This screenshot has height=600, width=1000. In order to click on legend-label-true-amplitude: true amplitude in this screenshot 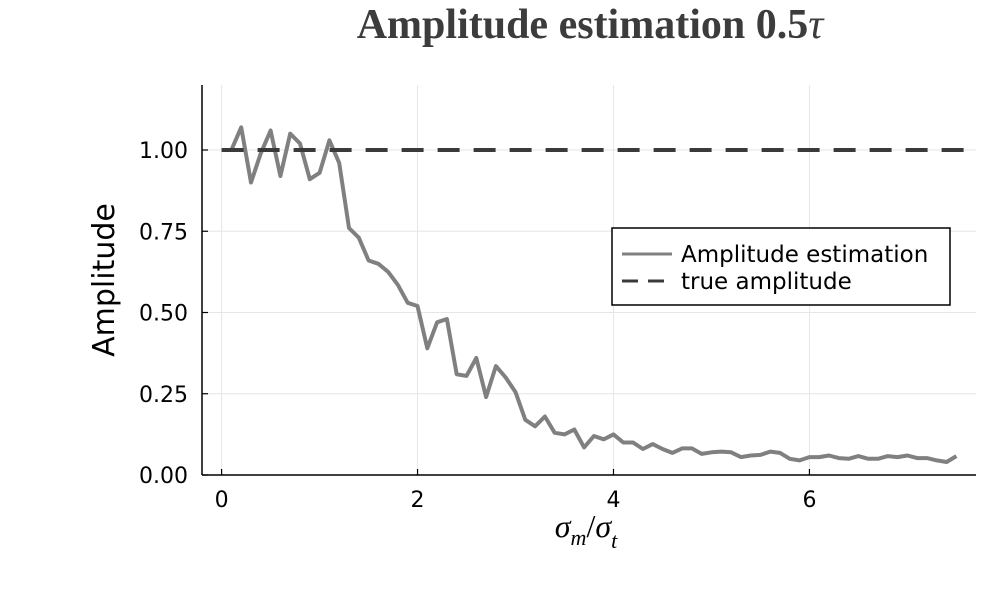, I will do `click(766, 282)`.